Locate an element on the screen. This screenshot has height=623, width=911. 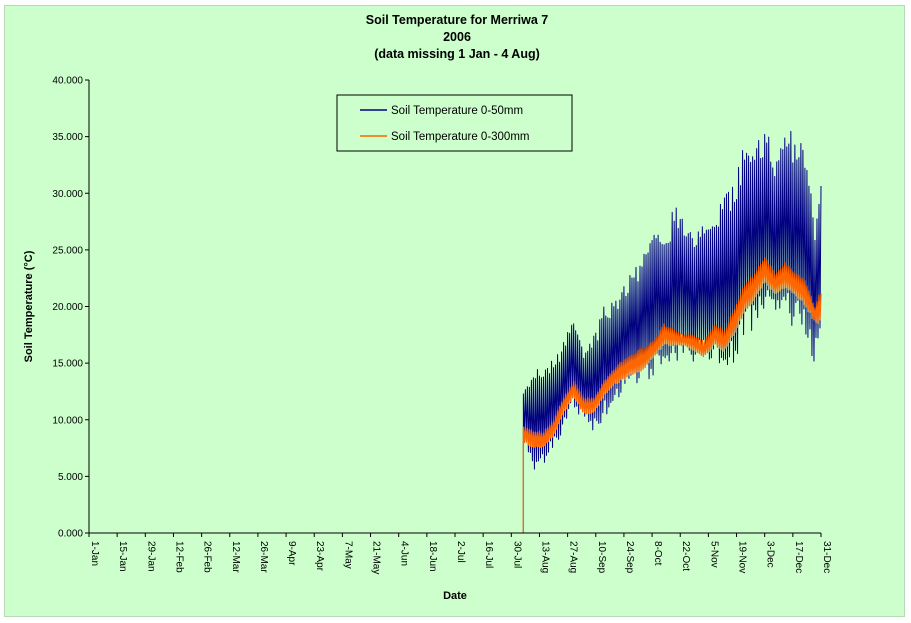
x-tick-label: 31-Dec is located at coordinates (826, 557).